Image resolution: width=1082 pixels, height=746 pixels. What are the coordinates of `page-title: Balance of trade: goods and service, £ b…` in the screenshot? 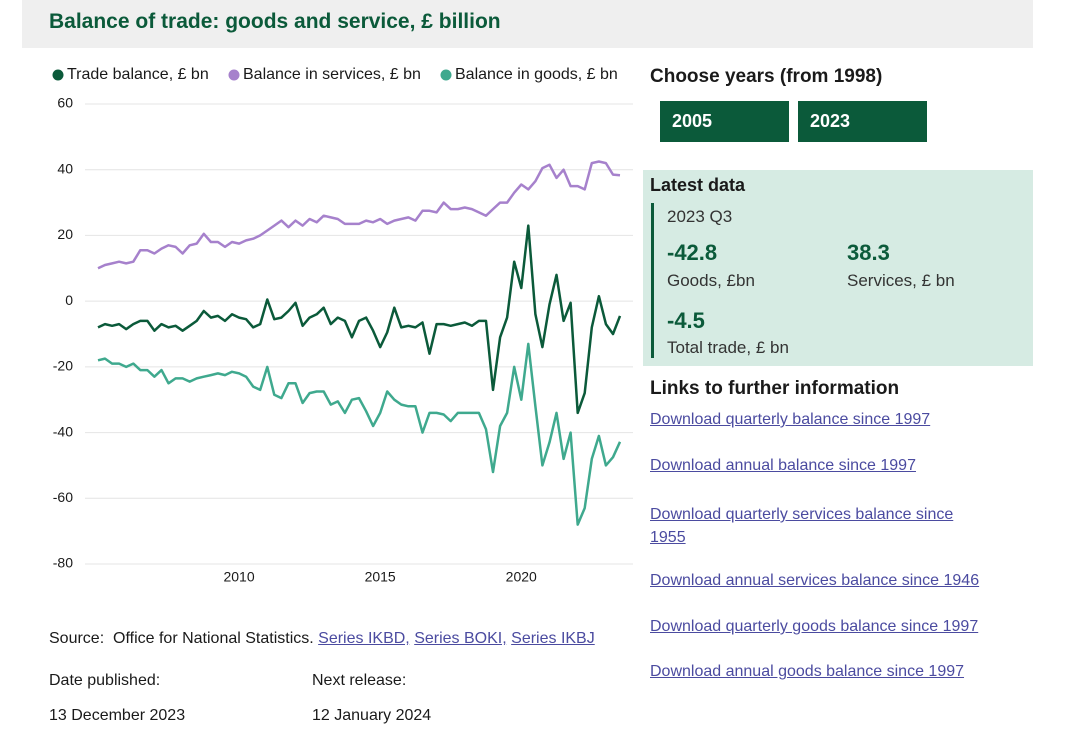 It's located at (275, 21).